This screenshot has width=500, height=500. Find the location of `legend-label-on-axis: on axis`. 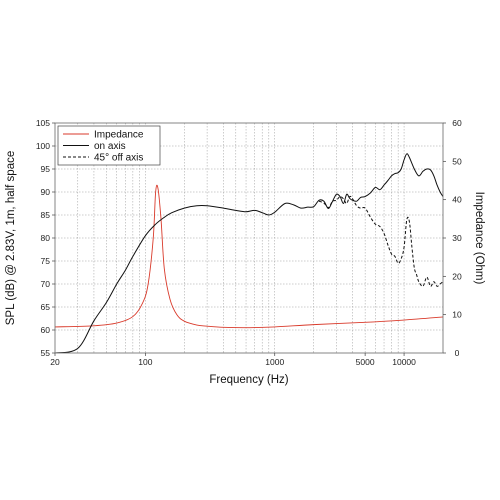

legend-label-on-axis: on axis is located at coordinates (110, 146).